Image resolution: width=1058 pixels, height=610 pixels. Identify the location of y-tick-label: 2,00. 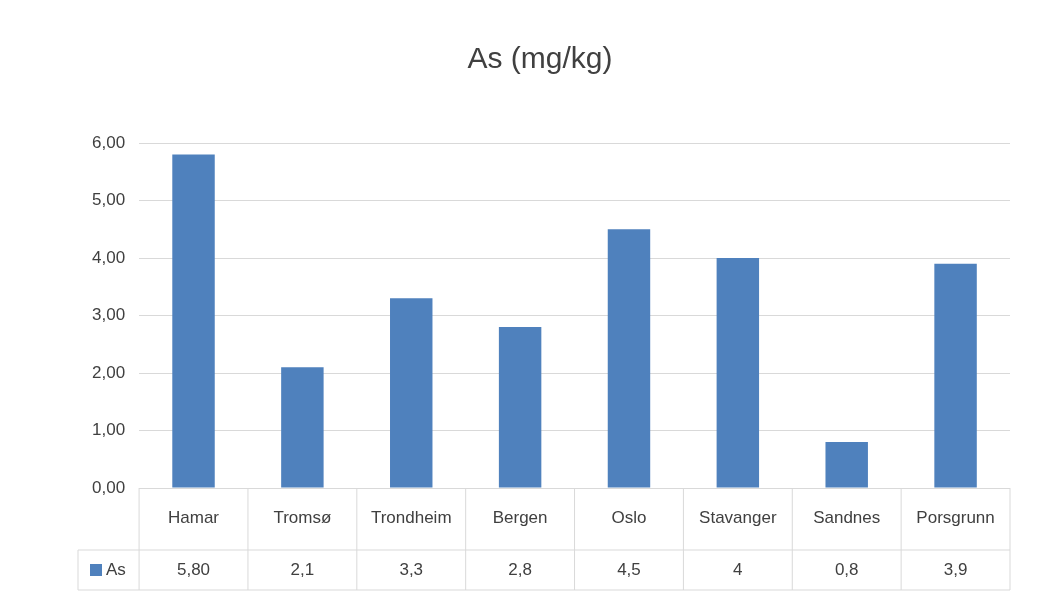
(108, 372).